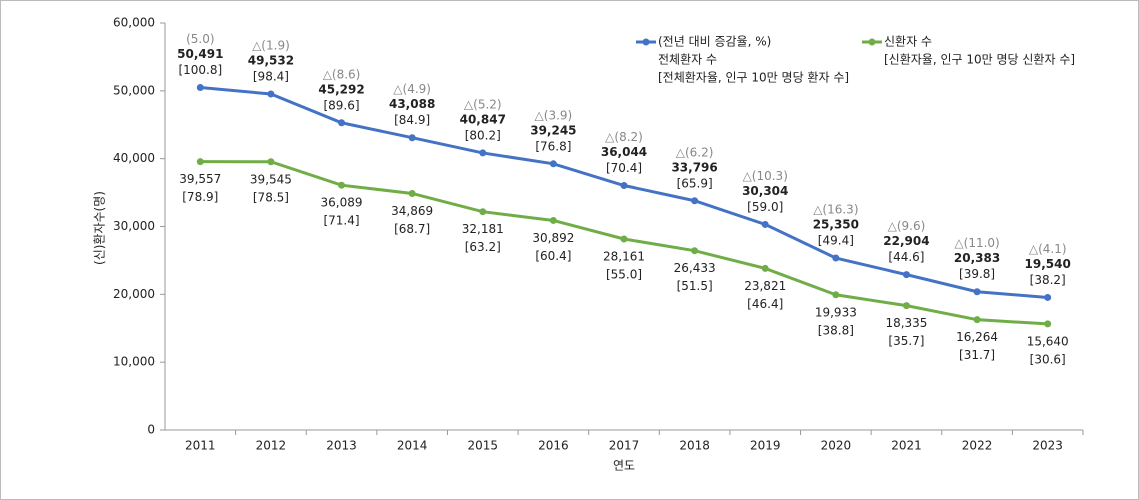 The image size is (1139, 500). Describe the element at coordinates (134, 90) in the screenshot. I see `y-tick-label: 50,000` at that location.